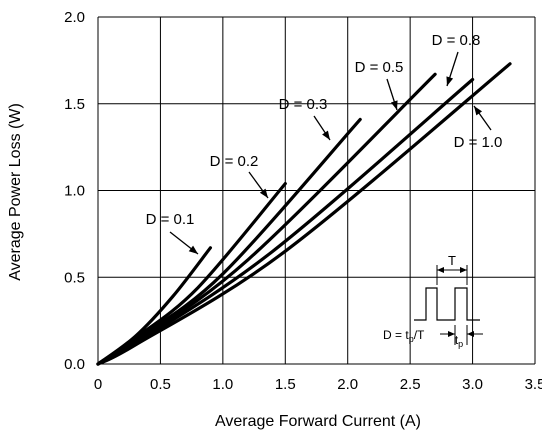  Describe the element at coordinates (303, 104) in the screenshot. I see `annotation-label: D = 0.3` at that location.